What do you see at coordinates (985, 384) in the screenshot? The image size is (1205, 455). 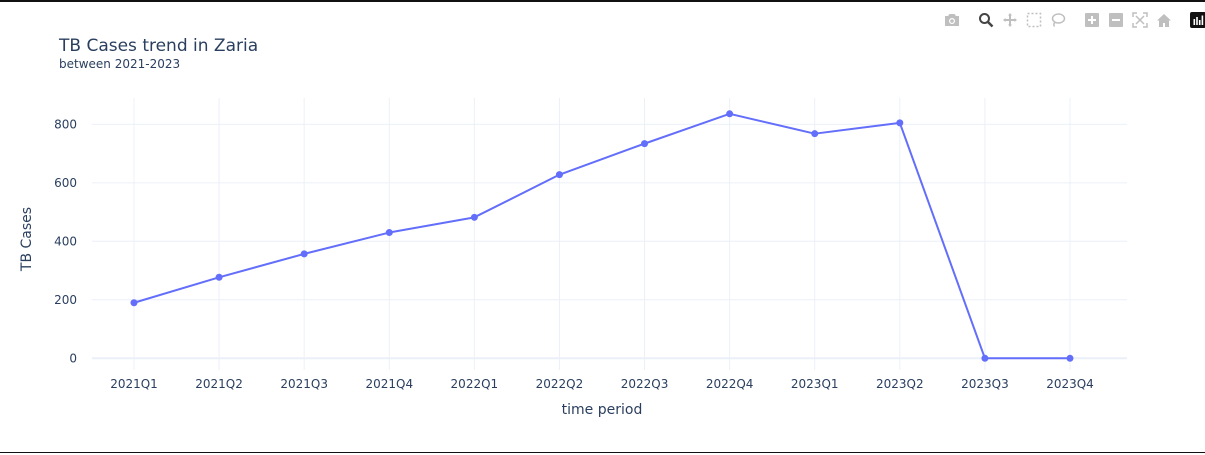 I see `x-tick-label: 2023Q3` at bounding box center [985, 384].